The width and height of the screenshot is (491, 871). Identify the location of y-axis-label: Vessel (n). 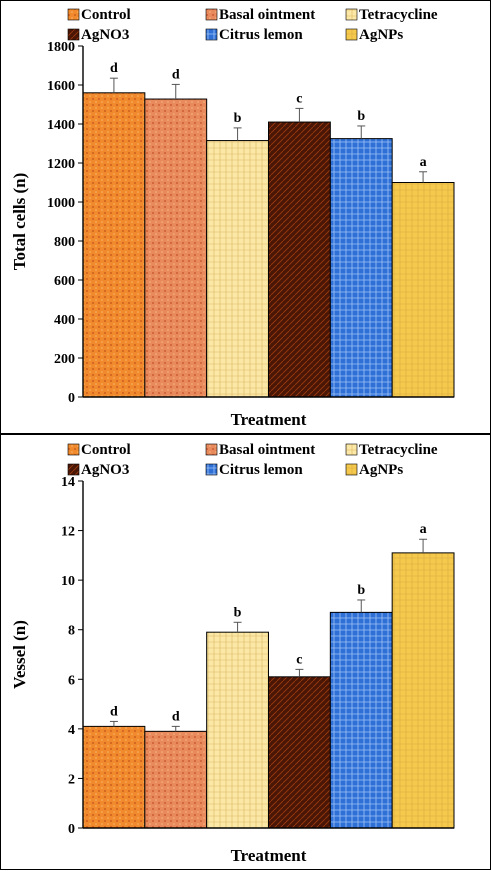
(19, 654).